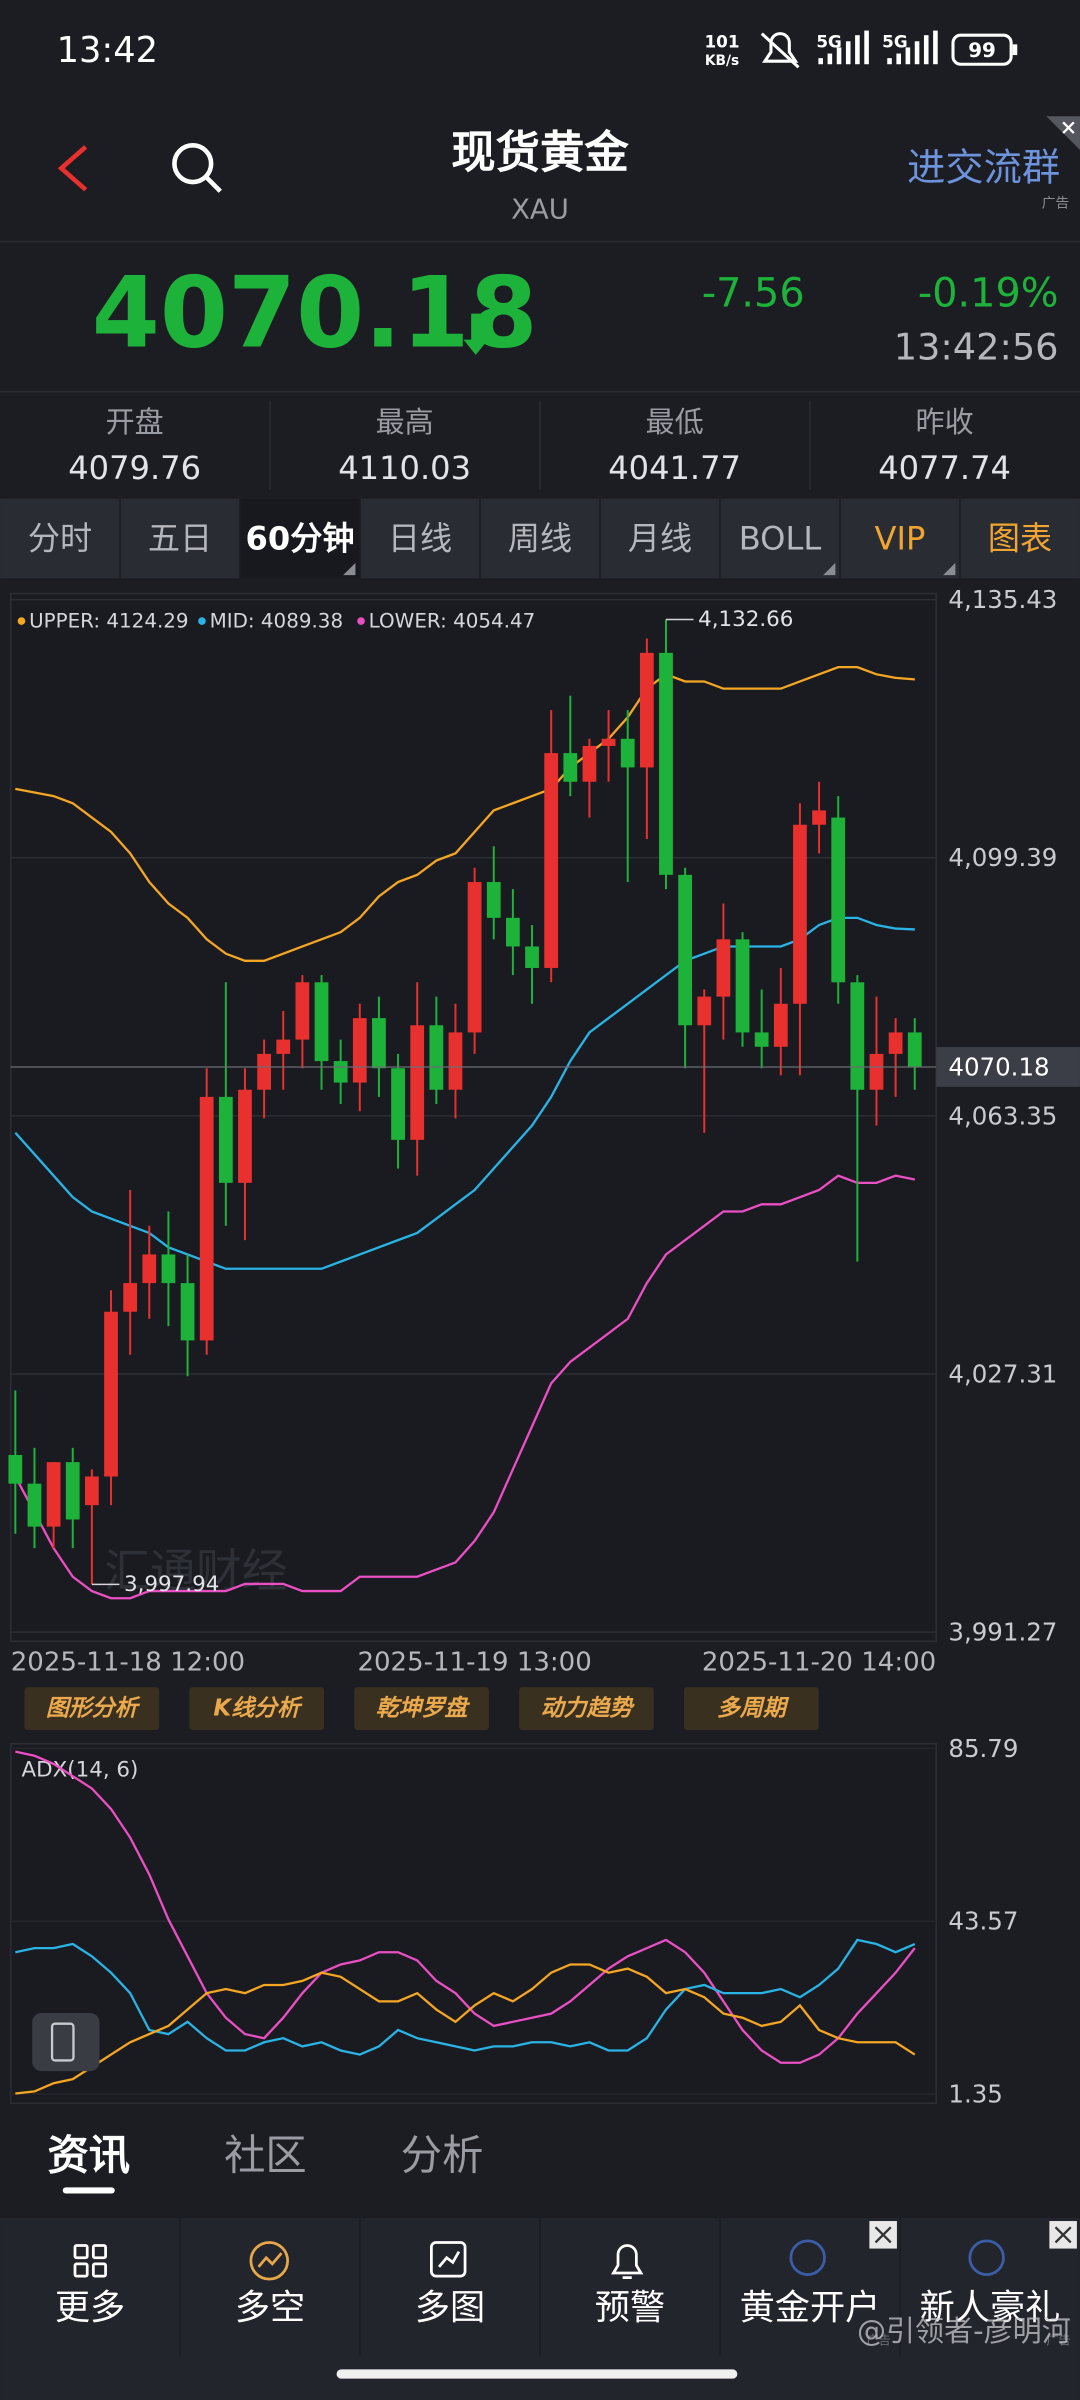  I want to click on tool-button: 图形分析, so click(93, 1709).